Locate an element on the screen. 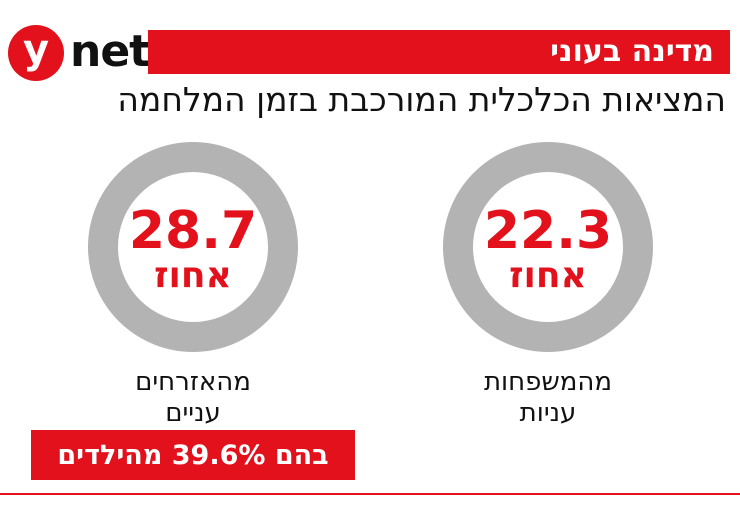 This screenshot has height=527, width=740. donut-unit-citizens: אחוז is located at coordinates (193, 275).